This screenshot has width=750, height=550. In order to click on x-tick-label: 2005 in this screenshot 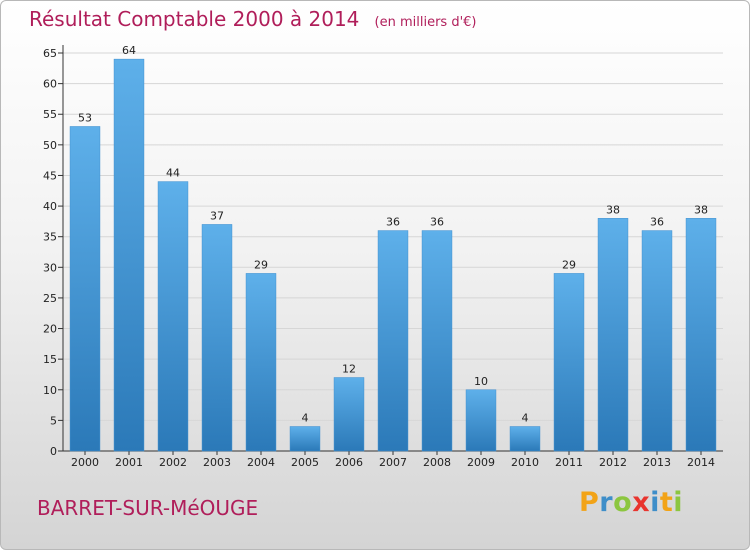, I will do `click(305, 462)`.